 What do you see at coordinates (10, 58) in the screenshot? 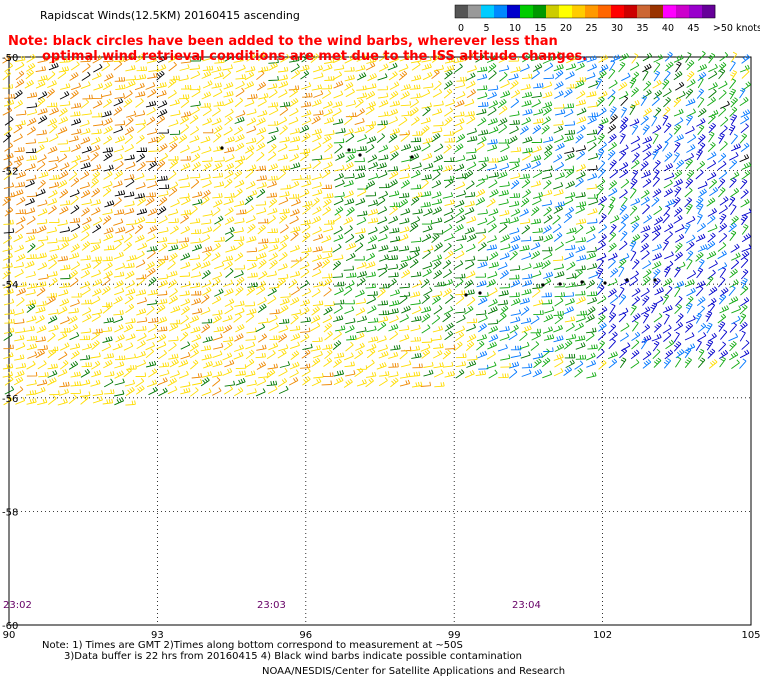
I see `lat-tick-label: -50` at bounding box center [10, 58].